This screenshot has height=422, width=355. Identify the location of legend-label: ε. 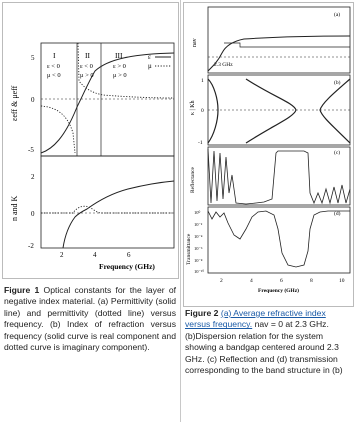
(149, 57).